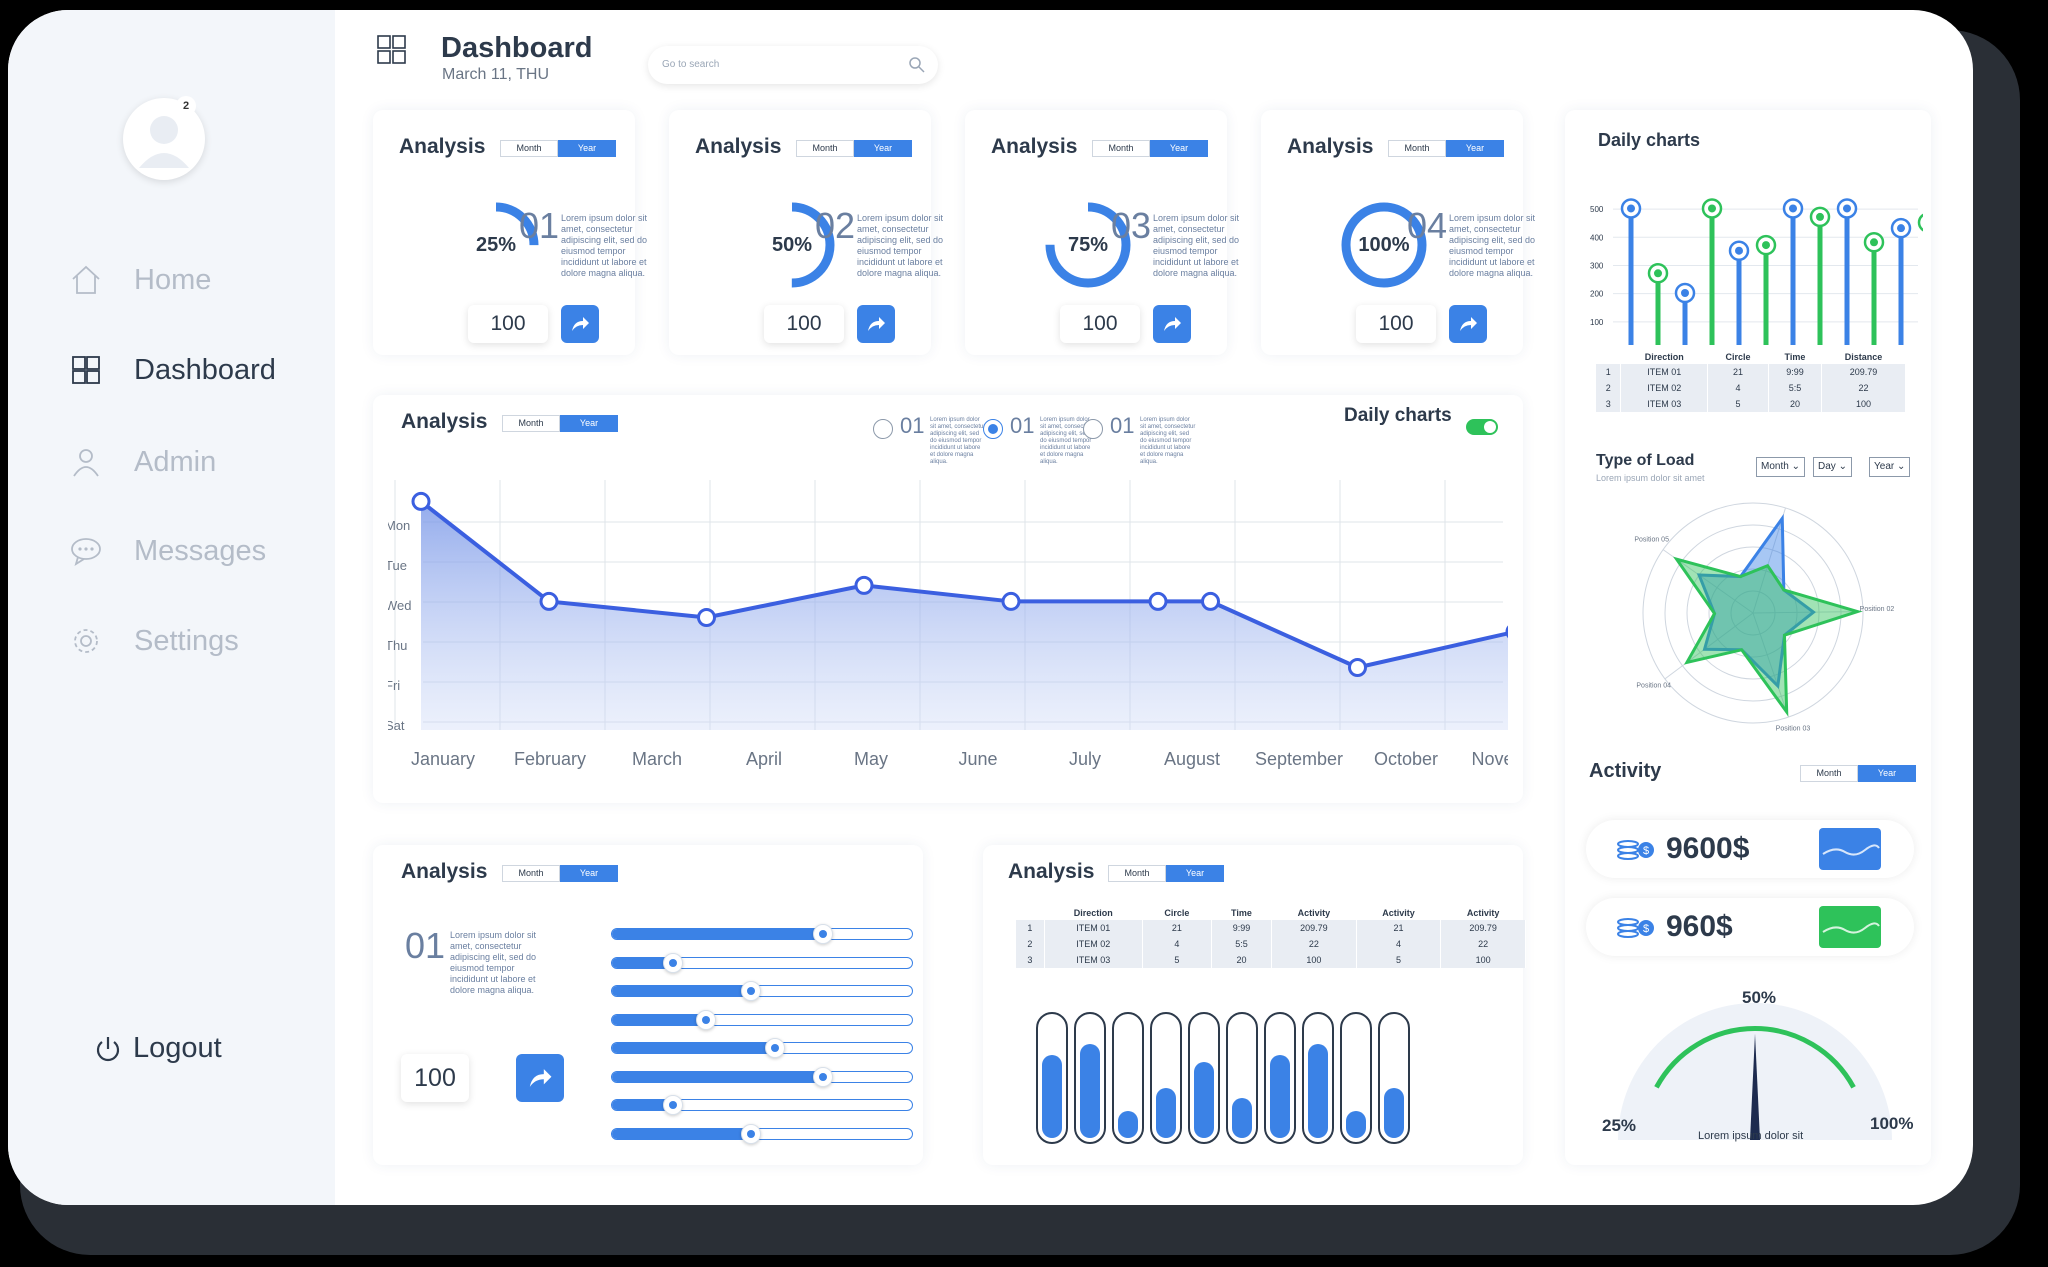  What do you see at coordinates (1427, 225) in the screenshot?
I see `item-number: 04` at bounding box center [1427, 225].